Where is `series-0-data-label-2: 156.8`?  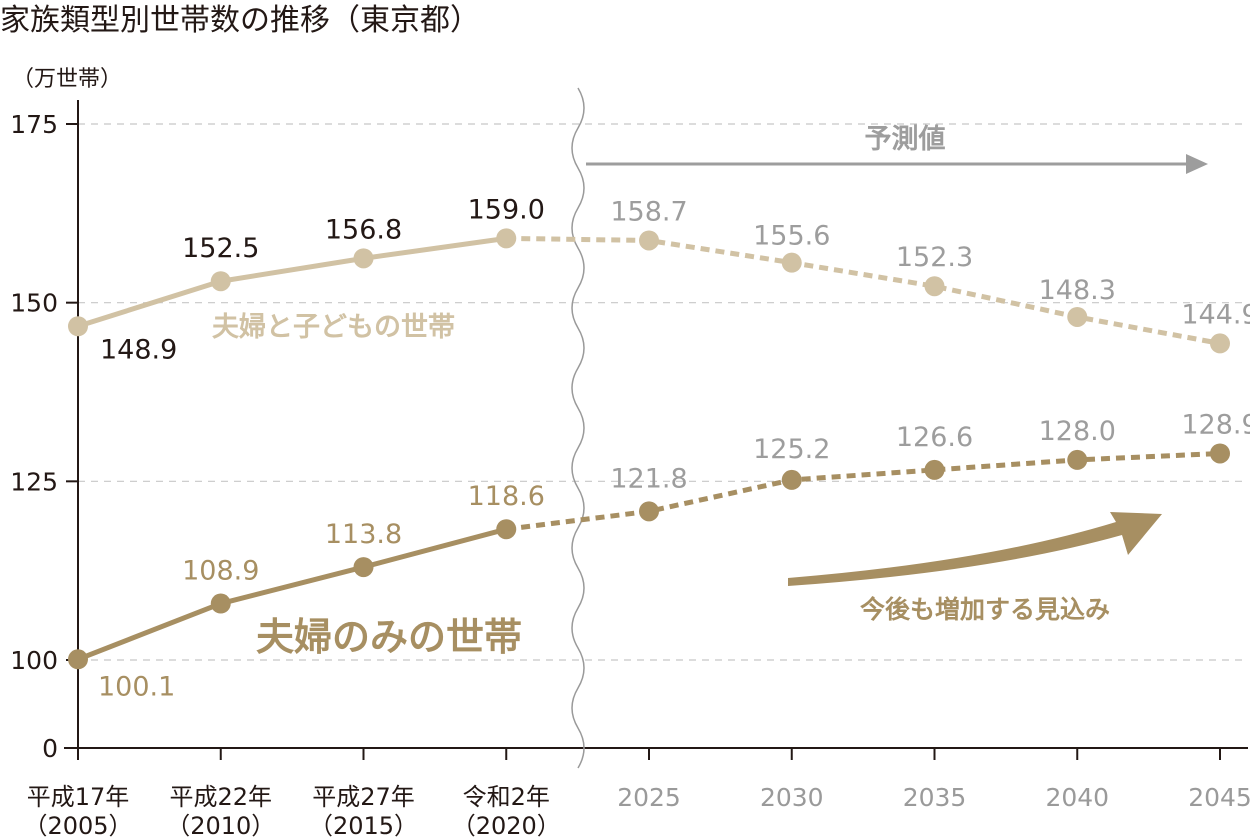 series-0-data-label-2: 156.8 is located at coordinates (363, 229).